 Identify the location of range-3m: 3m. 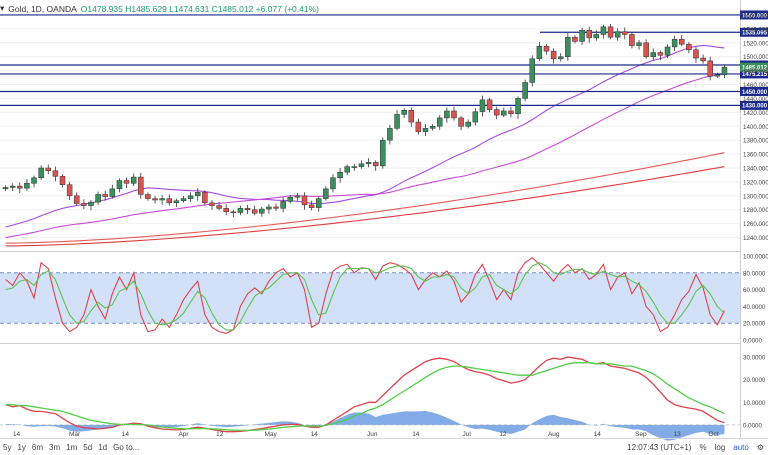
(54, 447).